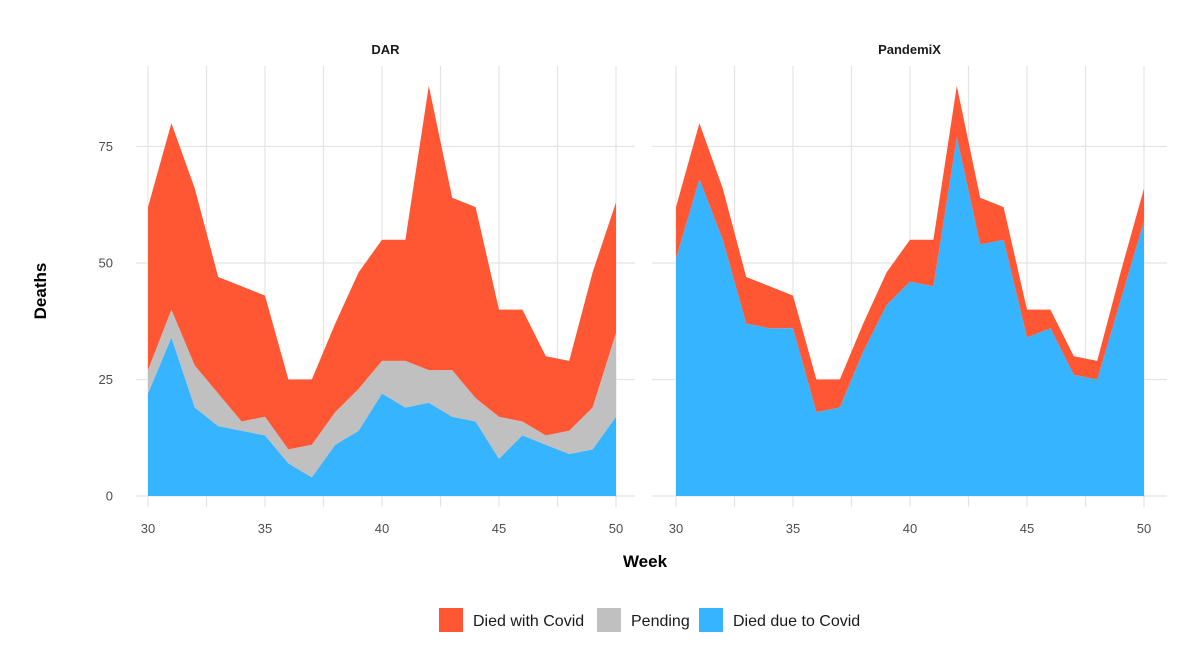 This screenshot has height=667, width=1200. Describe the element at coordinates (106, 321) in the screenshot. I see `y-axis-ticks: 0 25 50 75` at that location.